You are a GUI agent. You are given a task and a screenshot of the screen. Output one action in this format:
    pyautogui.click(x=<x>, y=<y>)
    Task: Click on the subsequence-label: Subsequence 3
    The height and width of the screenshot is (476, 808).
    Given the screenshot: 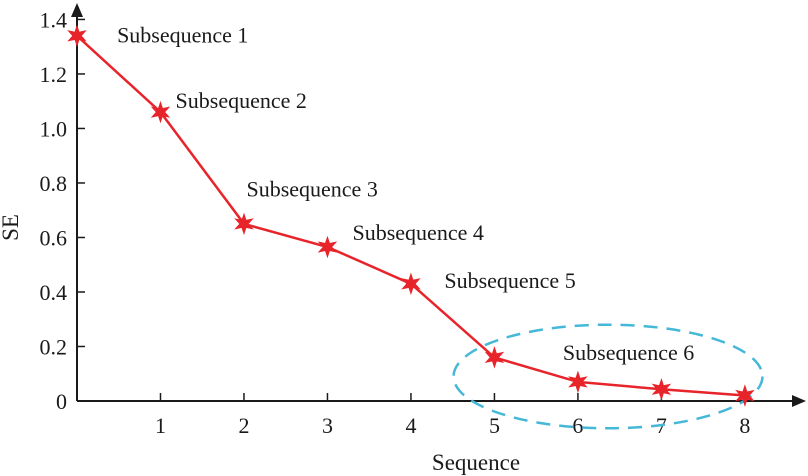 What is the action you would take?
    pyautogui.click(x=311, y=189)
    